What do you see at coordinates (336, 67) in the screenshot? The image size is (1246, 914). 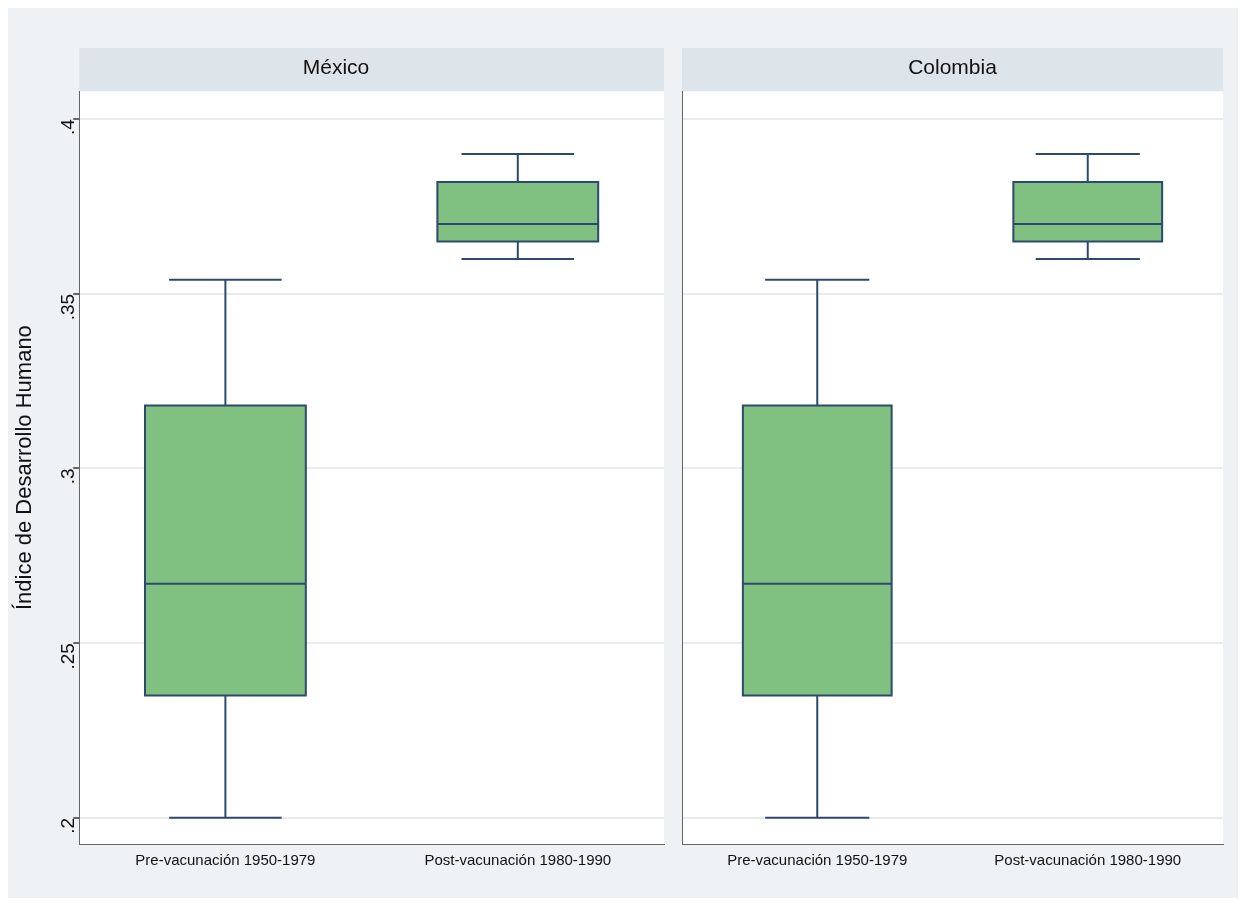 I see `chart-title: México` at bounding box center [336, 67].